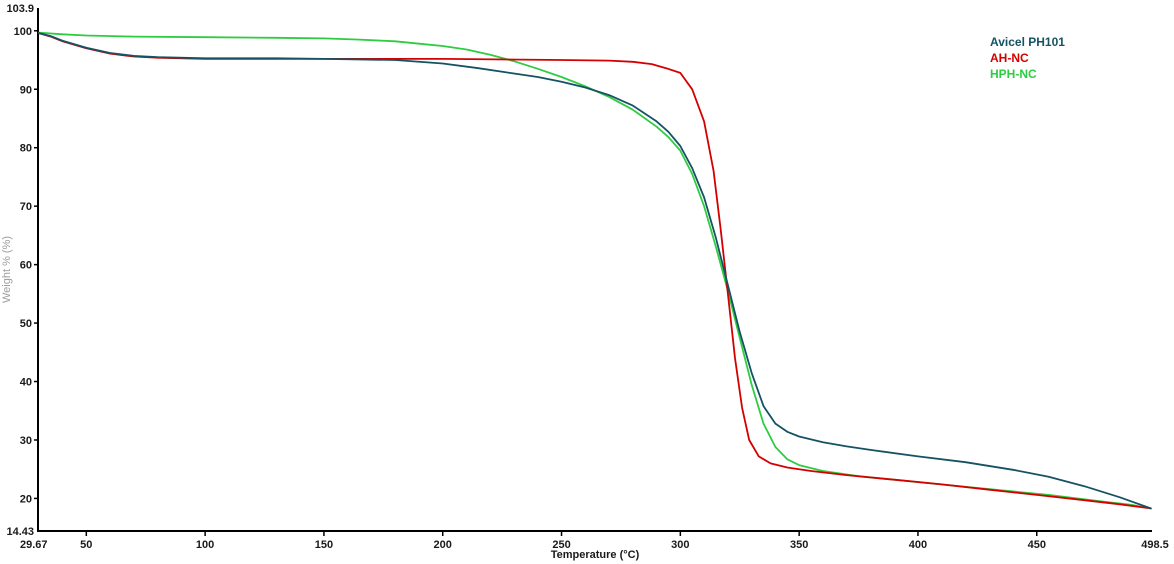 This screenshot has width=1174, height=564. Describe the element at coordinates (34, 545) in the screenshot. I see `x-axis-min-label: 29.67` at that location.